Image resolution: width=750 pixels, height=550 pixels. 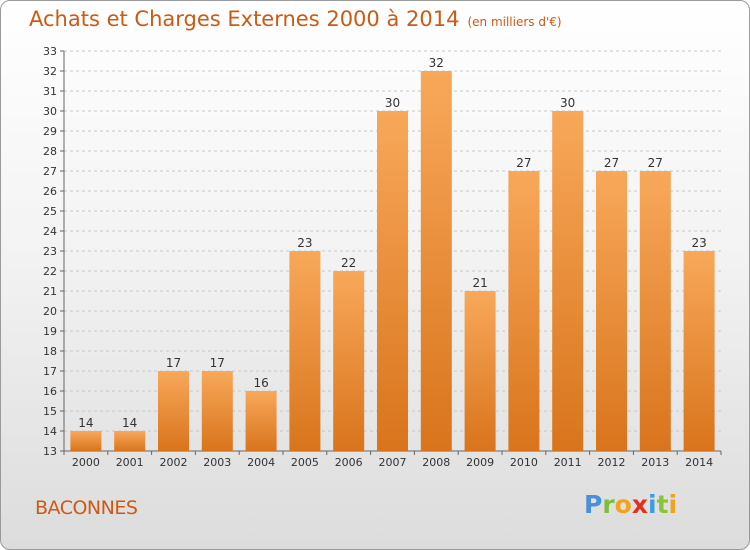 What do you see at coordinates (655, 462) in the screenshot?
I see `x-tick-label: 2013` at bounding box center [655, 462].